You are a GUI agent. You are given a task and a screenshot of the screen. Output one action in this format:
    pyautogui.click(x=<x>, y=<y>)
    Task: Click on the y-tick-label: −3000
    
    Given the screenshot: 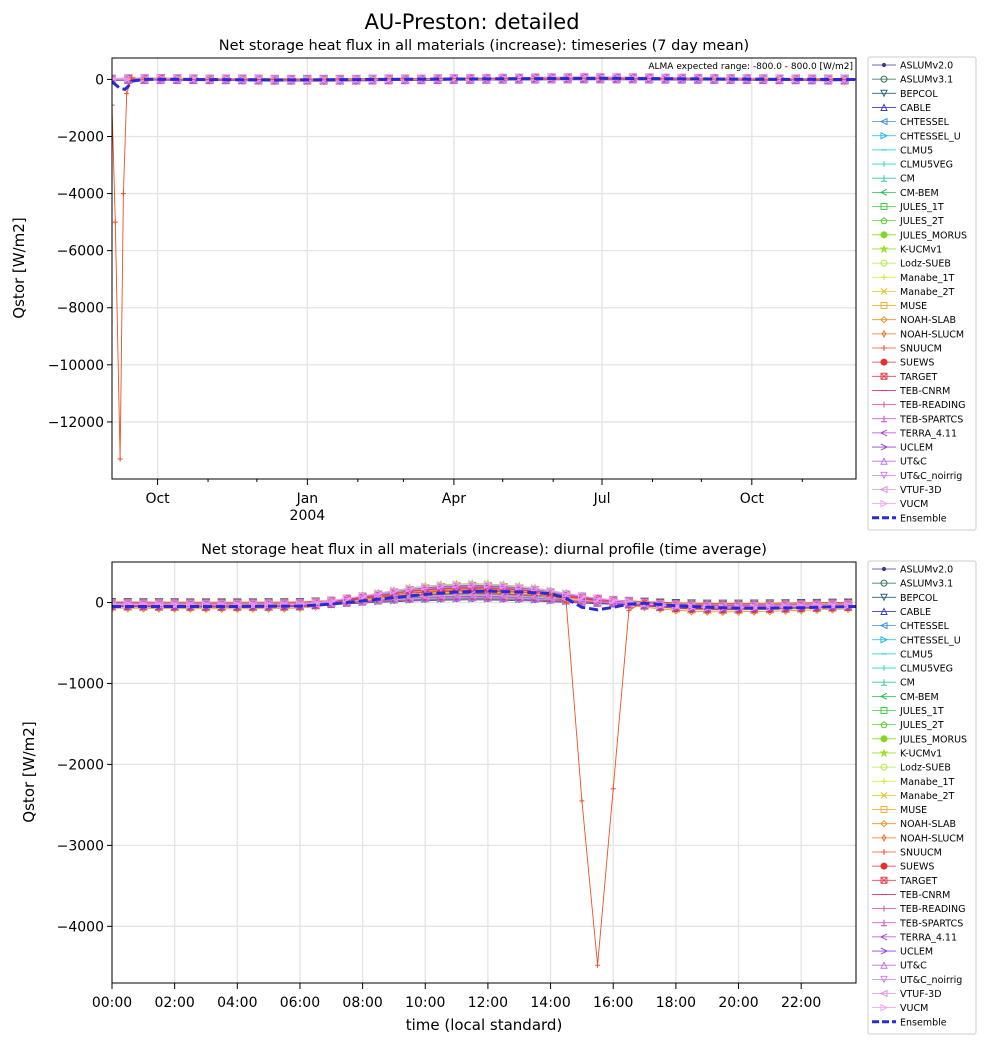 What is the action you would take?
    pyautogui.click(x=80, y=846)
    